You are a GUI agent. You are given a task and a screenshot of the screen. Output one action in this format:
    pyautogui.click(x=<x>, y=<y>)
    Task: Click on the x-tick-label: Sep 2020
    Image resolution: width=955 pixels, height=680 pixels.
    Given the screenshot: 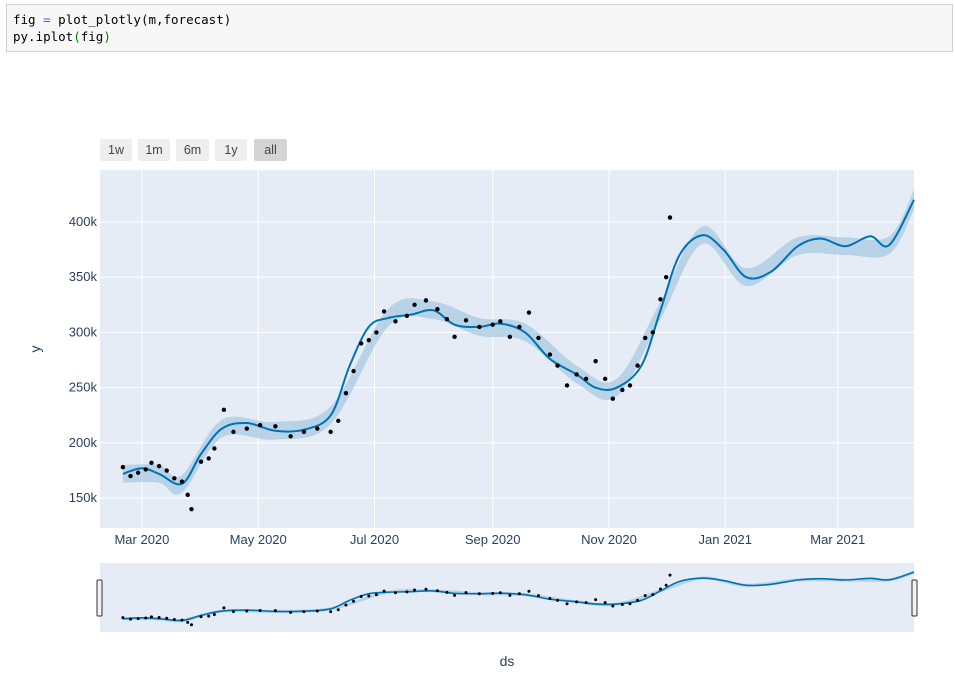 What is the action you would take?
    pyautogui.click(x=493, y=539)
    